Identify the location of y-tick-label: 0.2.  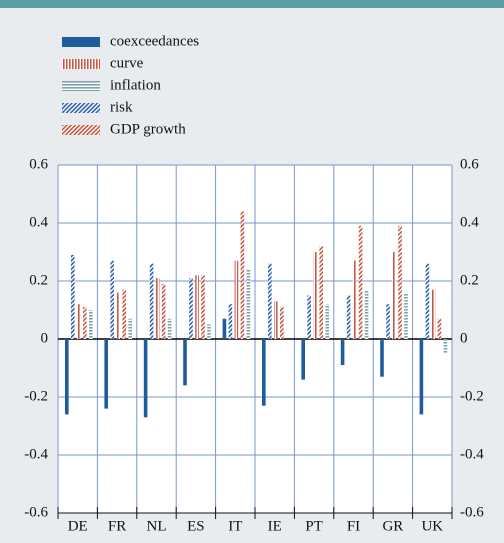
(38, 280).